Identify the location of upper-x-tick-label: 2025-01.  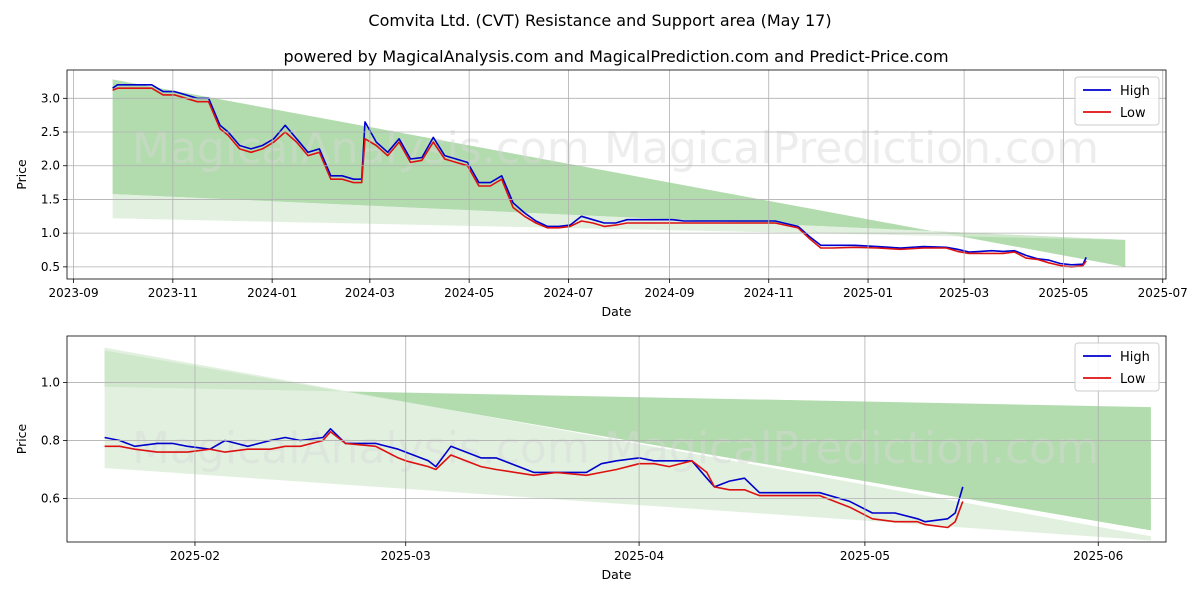
(868, 293).